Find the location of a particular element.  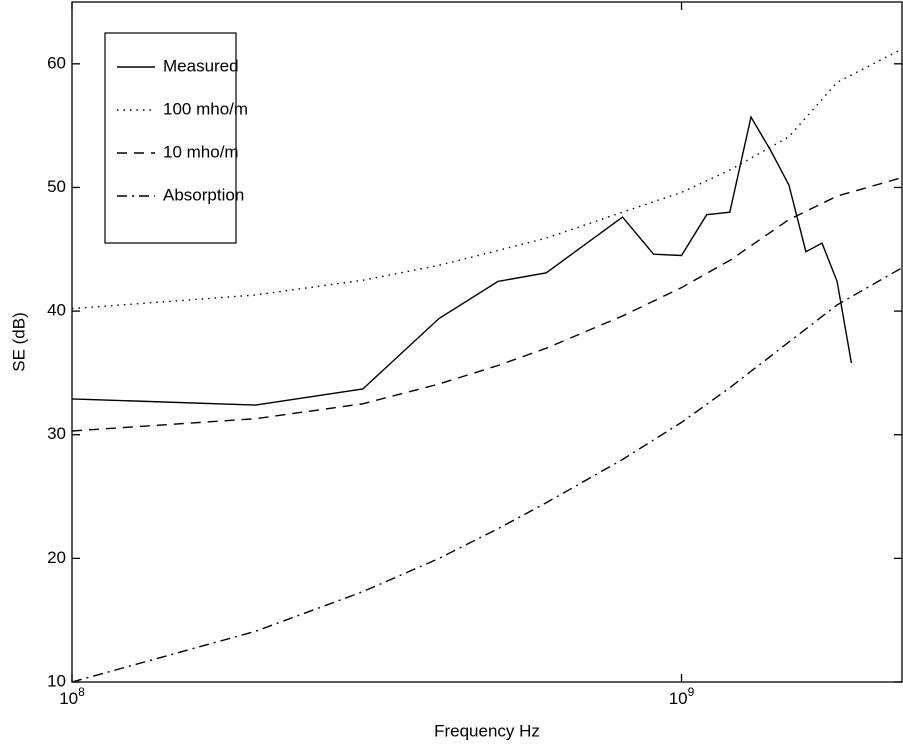

legend-label: 100 mho/m is located at coordinates (205, 108).